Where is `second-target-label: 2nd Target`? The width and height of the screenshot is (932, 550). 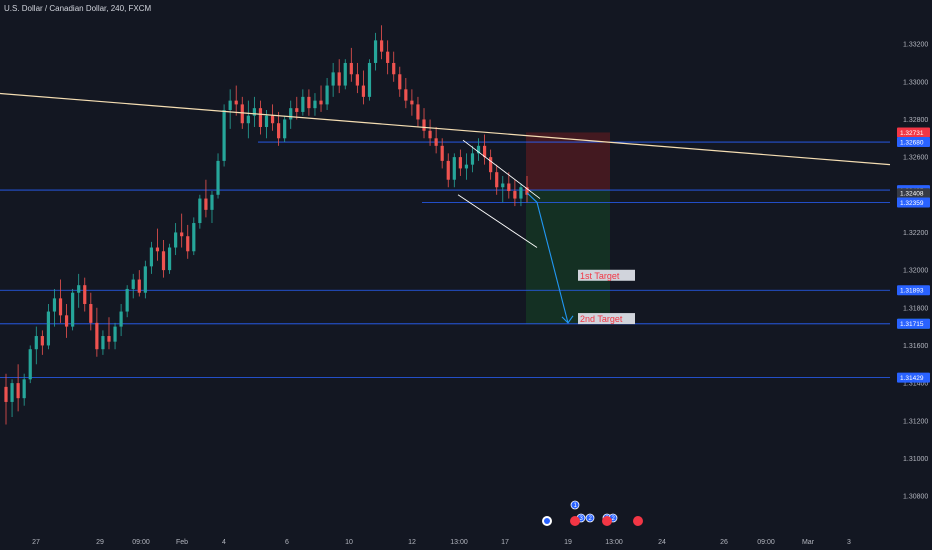
second-target-label: 2nd Target is located at coordinates (601, 319).